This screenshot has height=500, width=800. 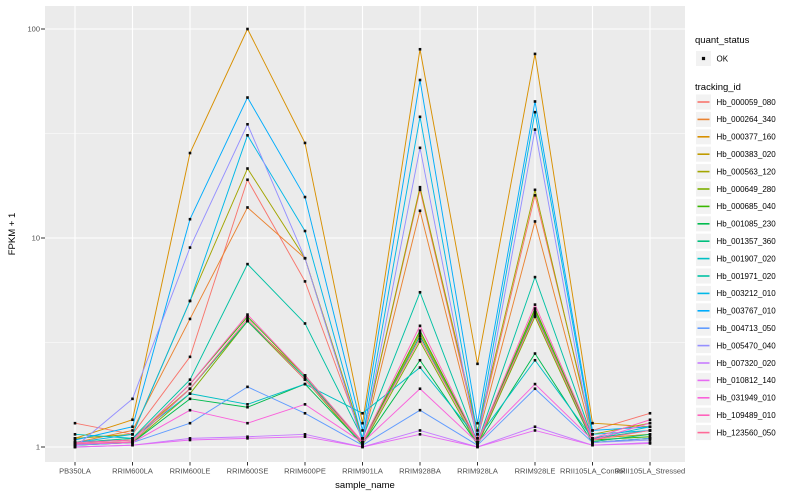 I want to click on legend-tracking-id-title: tracking_id, so click(x=718, y=87).